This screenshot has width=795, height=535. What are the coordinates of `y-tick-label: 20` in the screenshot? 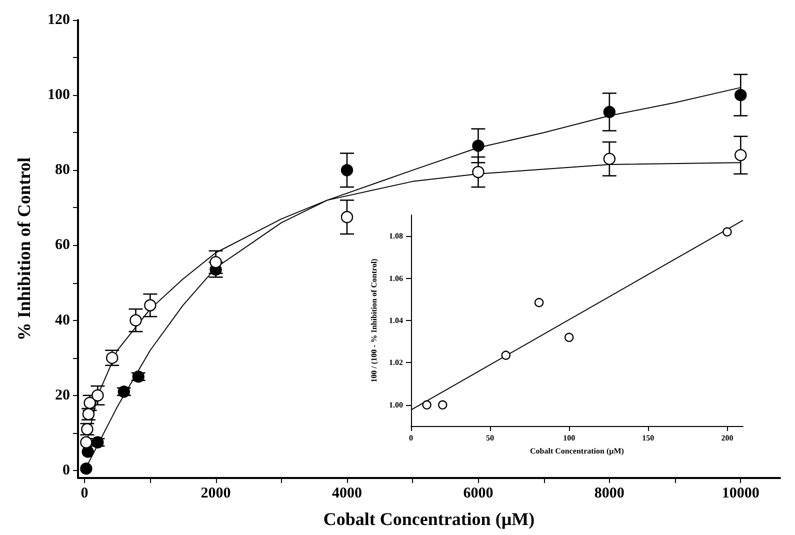 It's located at (62, 395).